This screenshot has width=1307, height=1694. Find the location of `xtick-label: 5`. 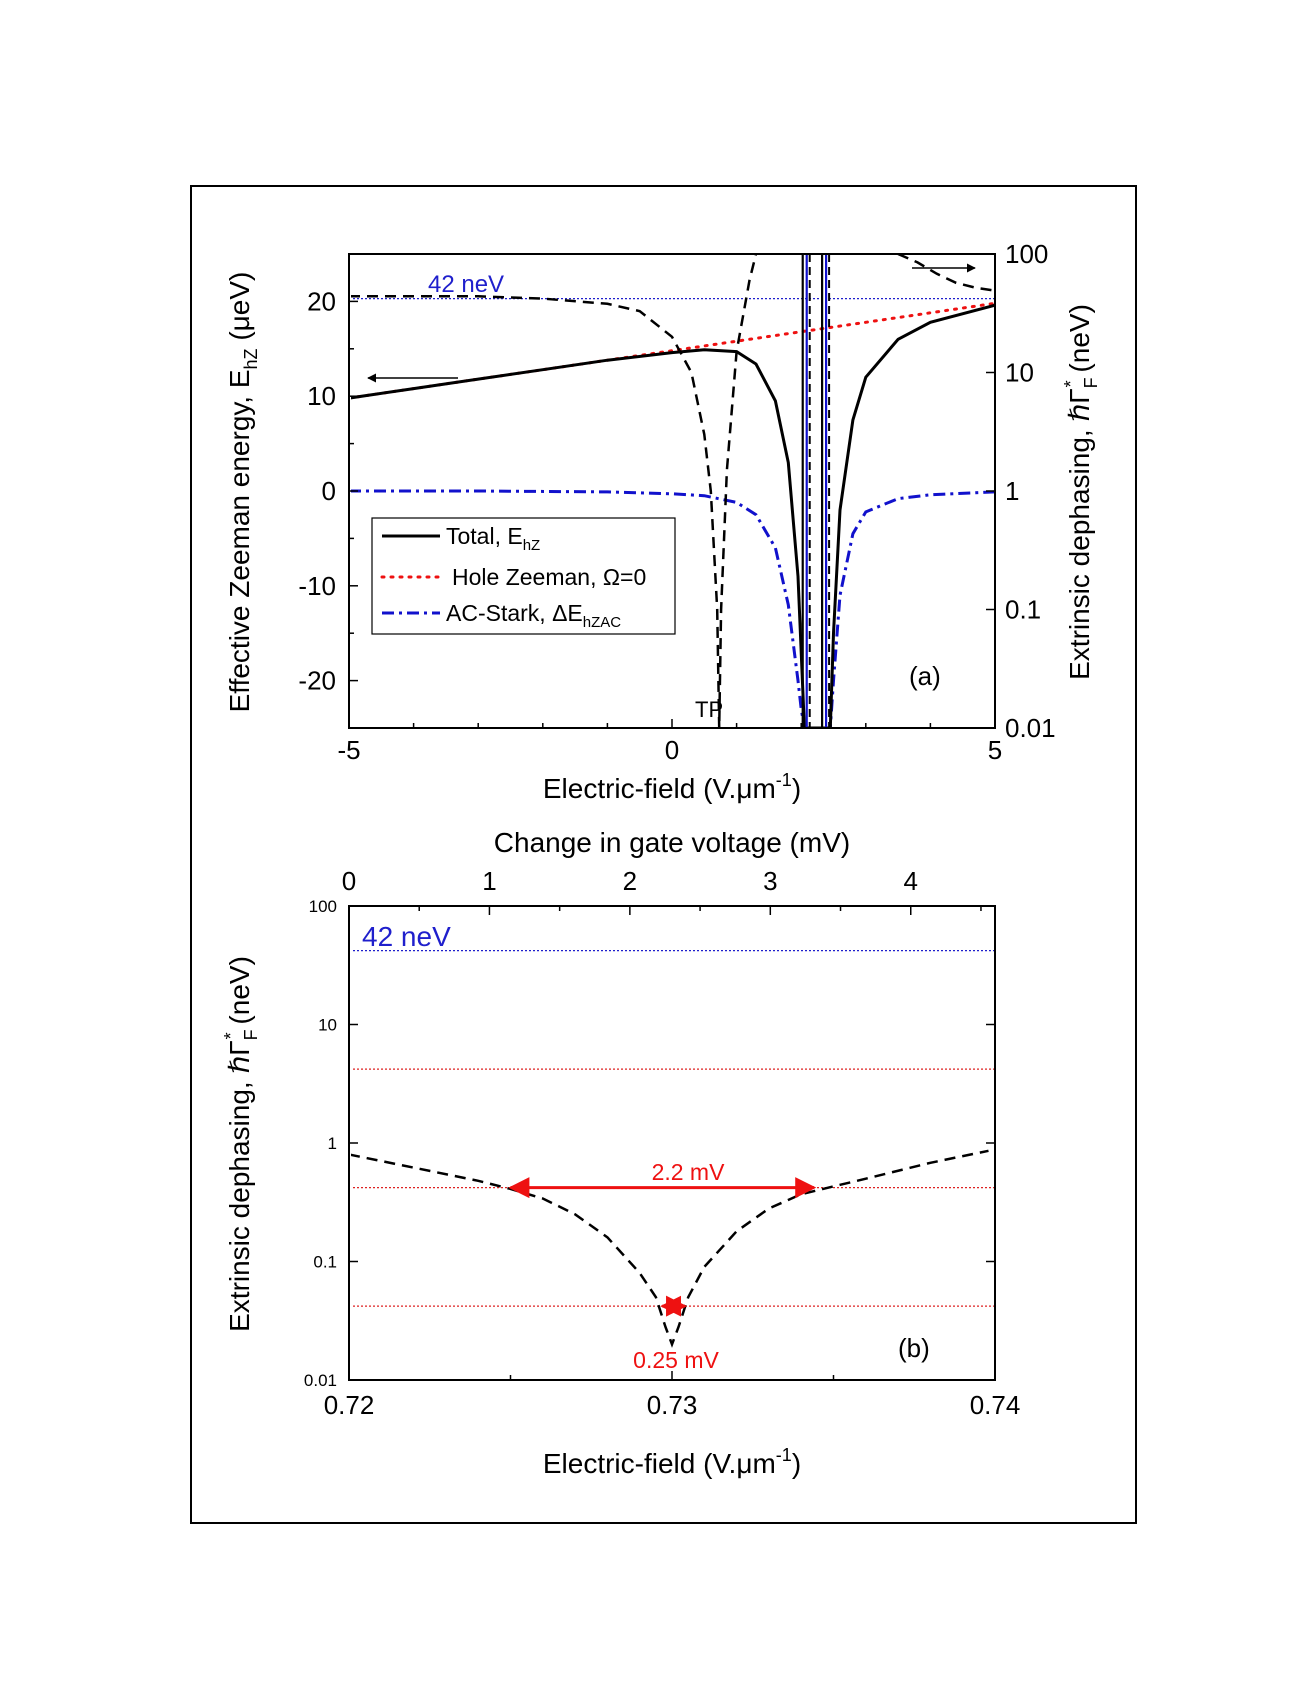

xtick-label: 5 is located at coordinates (995, 750).